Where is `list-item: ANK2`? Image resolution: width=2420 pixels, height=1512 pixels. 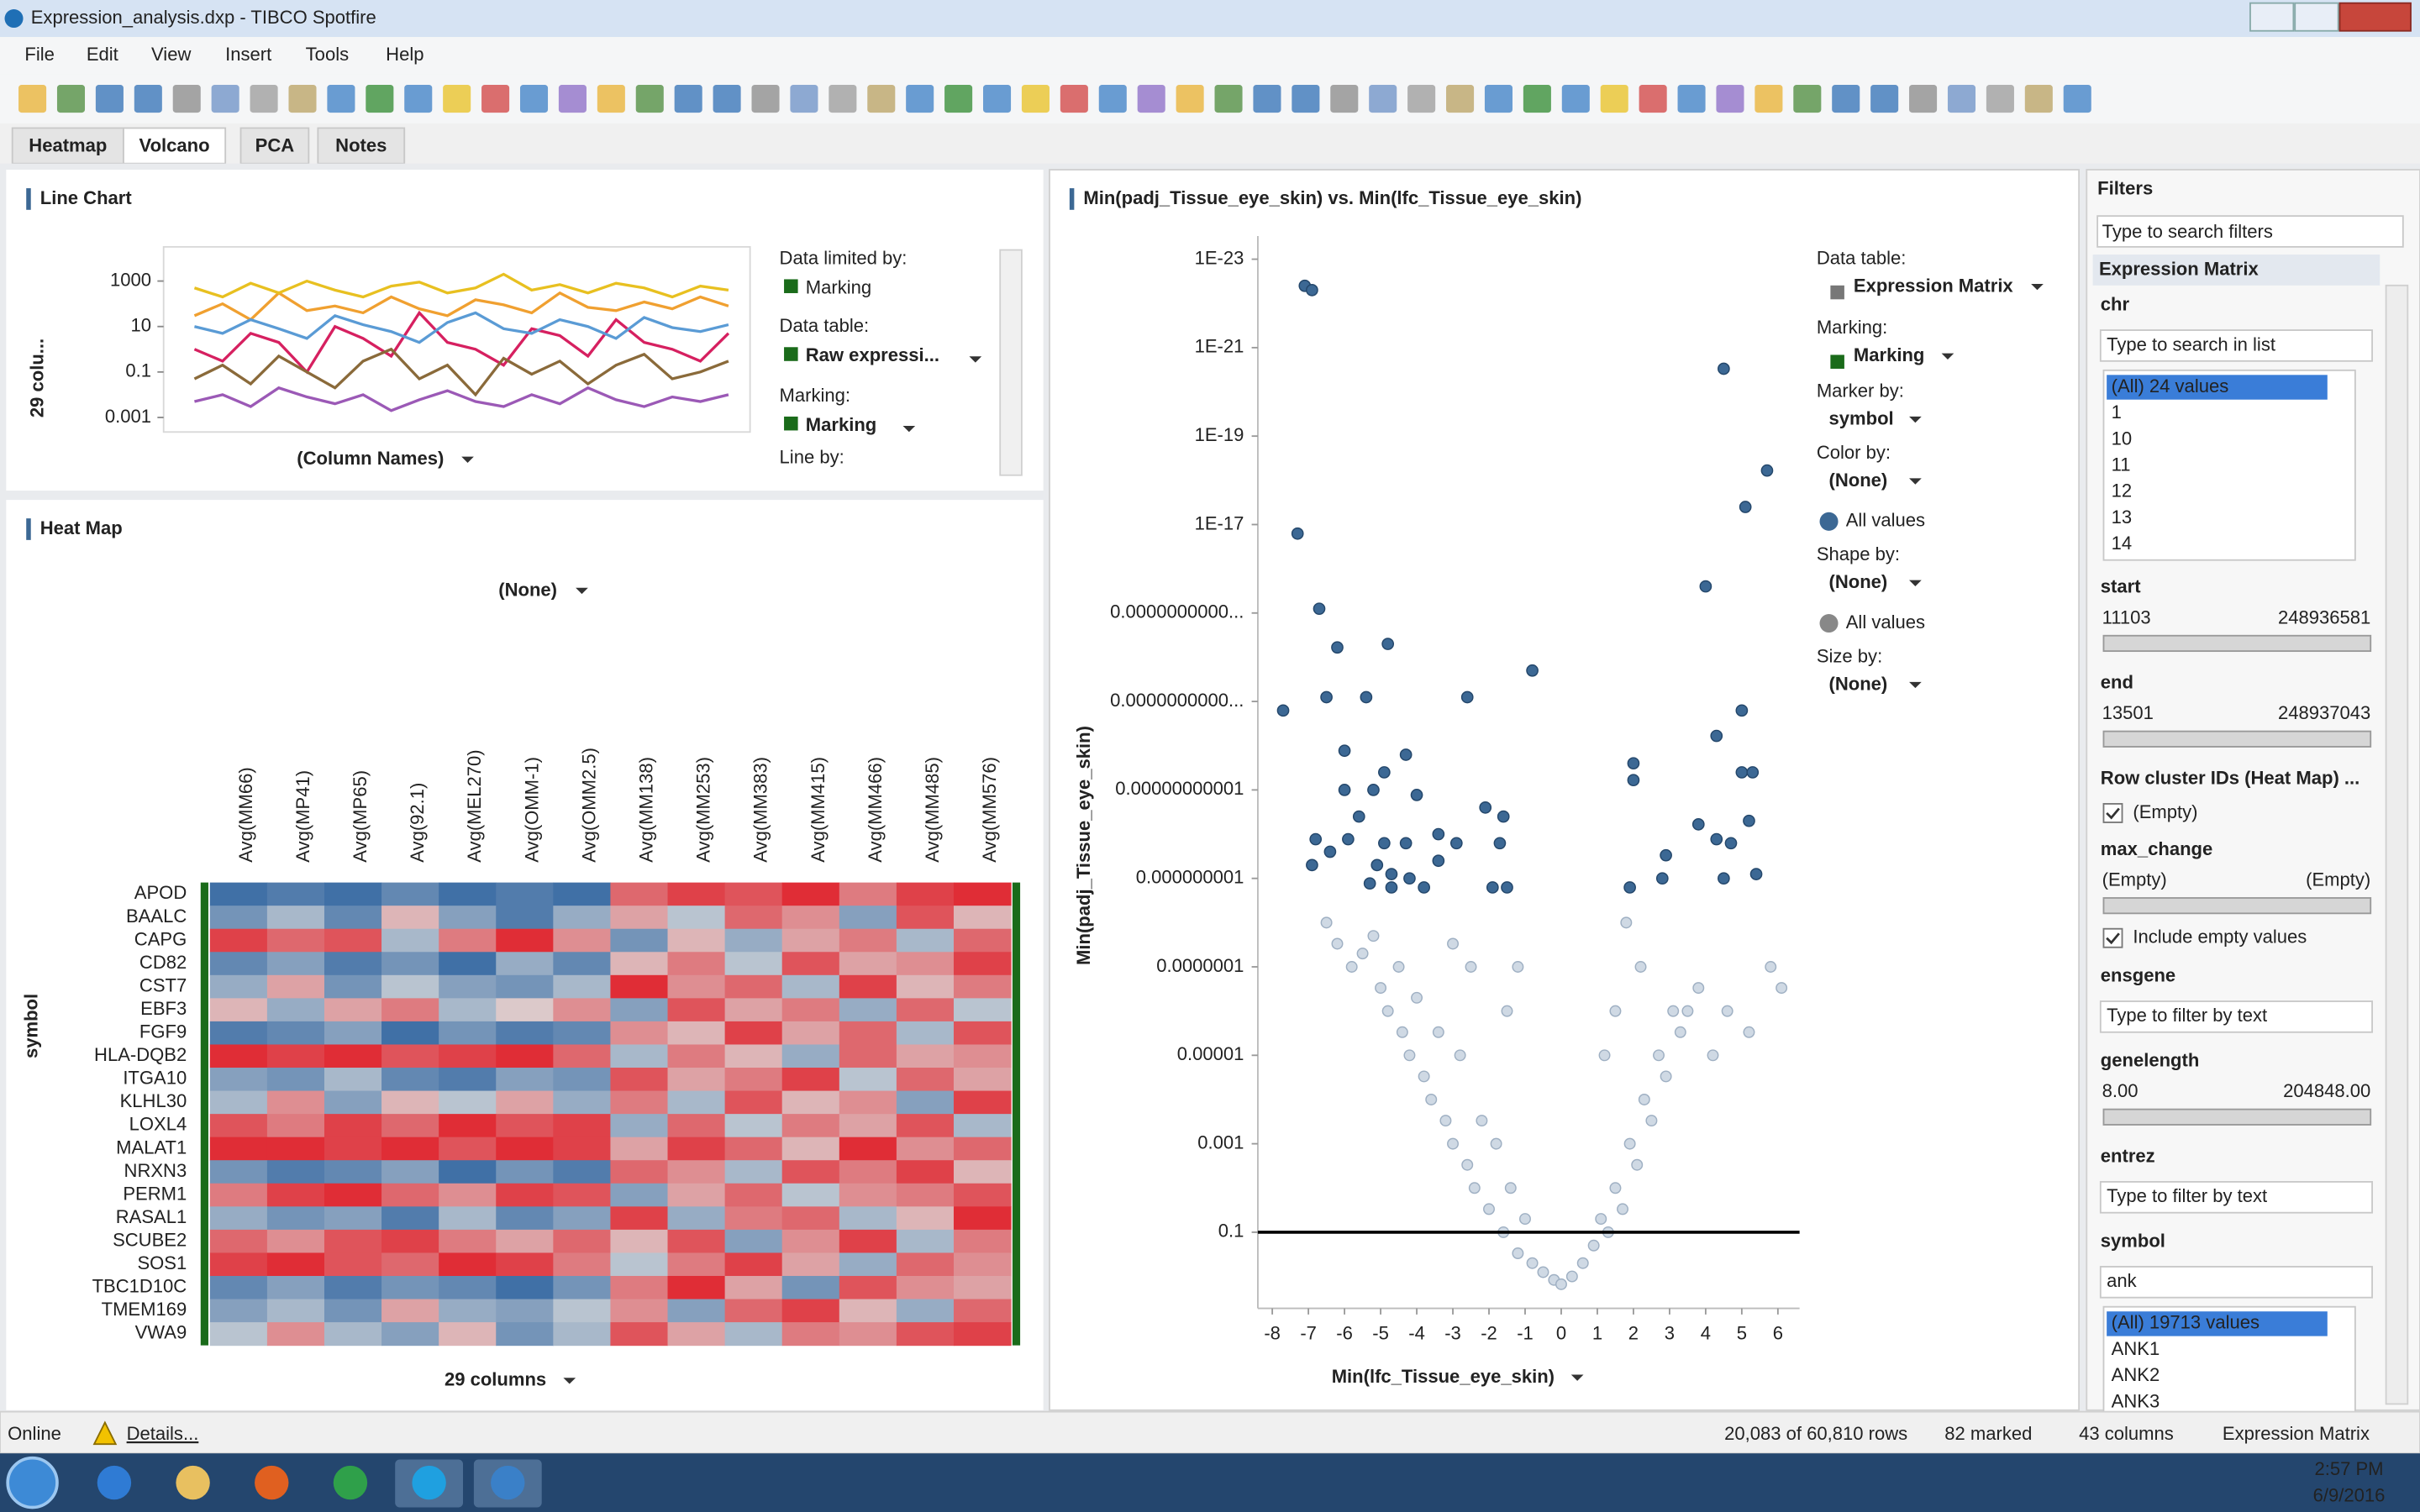
list-item: ANK2 is located at coordinates (2136, 1374).